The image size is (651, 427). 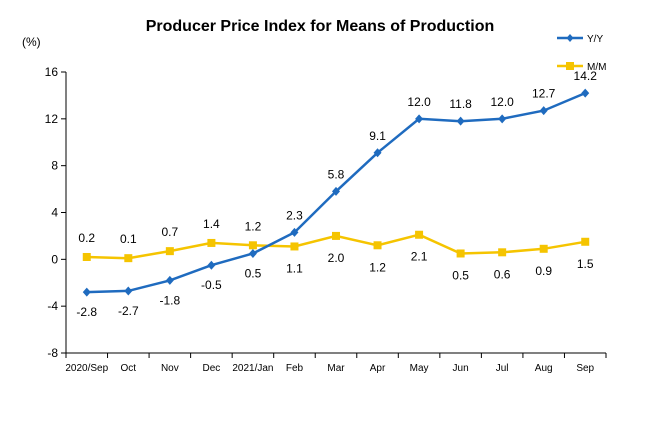 What do you see at coordinates (52, 72) in the screenshot?
I see `y-tick-label: 16` at bounding box center [52, 72].